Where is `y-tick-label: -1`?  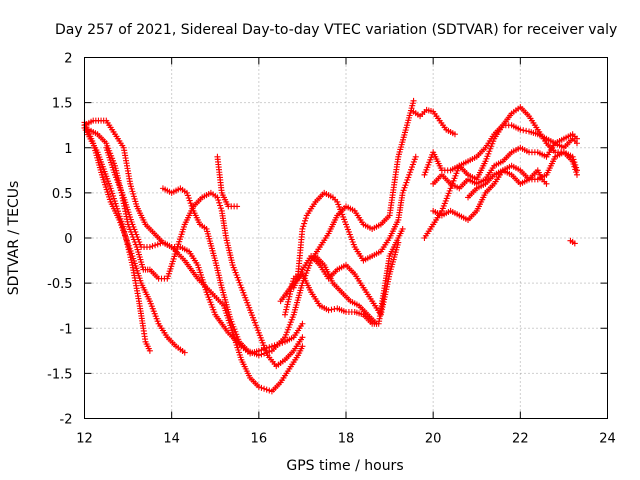 y-tick-label: -1 is located at coordinates (66, 329).